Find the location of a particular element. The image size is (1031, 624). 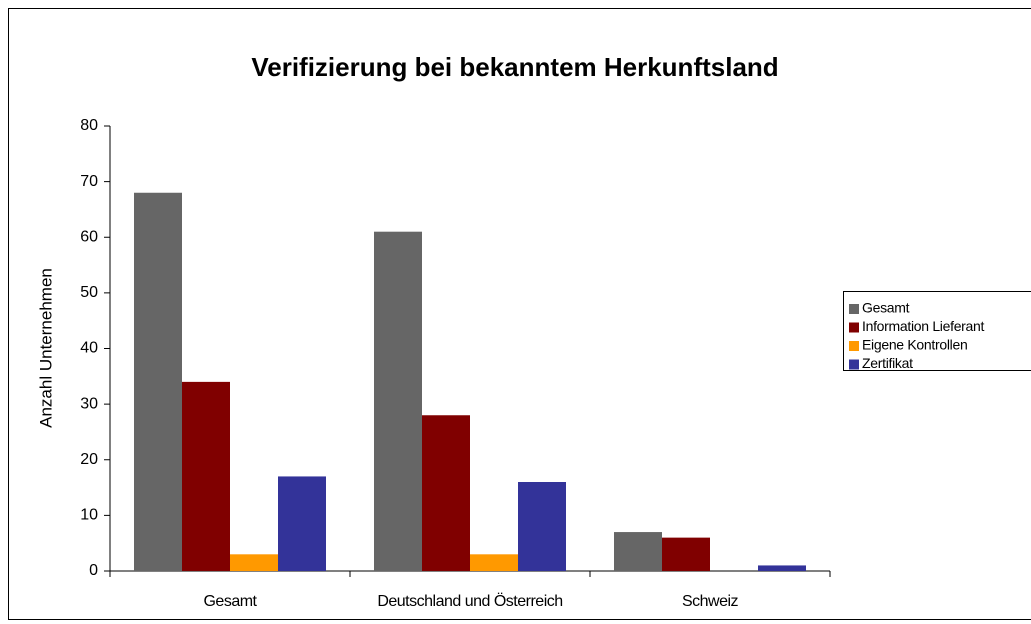

legend-box is located at coordinates (937, 331).